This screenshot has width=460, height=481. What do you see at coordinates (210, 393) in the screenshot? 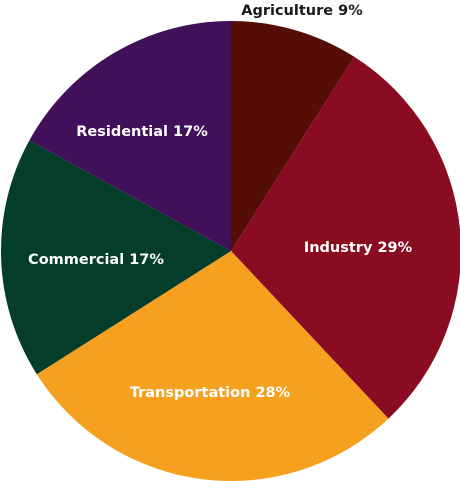
I see `pie-label-transportation: Transportation 28%` at bounding box center [210, 393].